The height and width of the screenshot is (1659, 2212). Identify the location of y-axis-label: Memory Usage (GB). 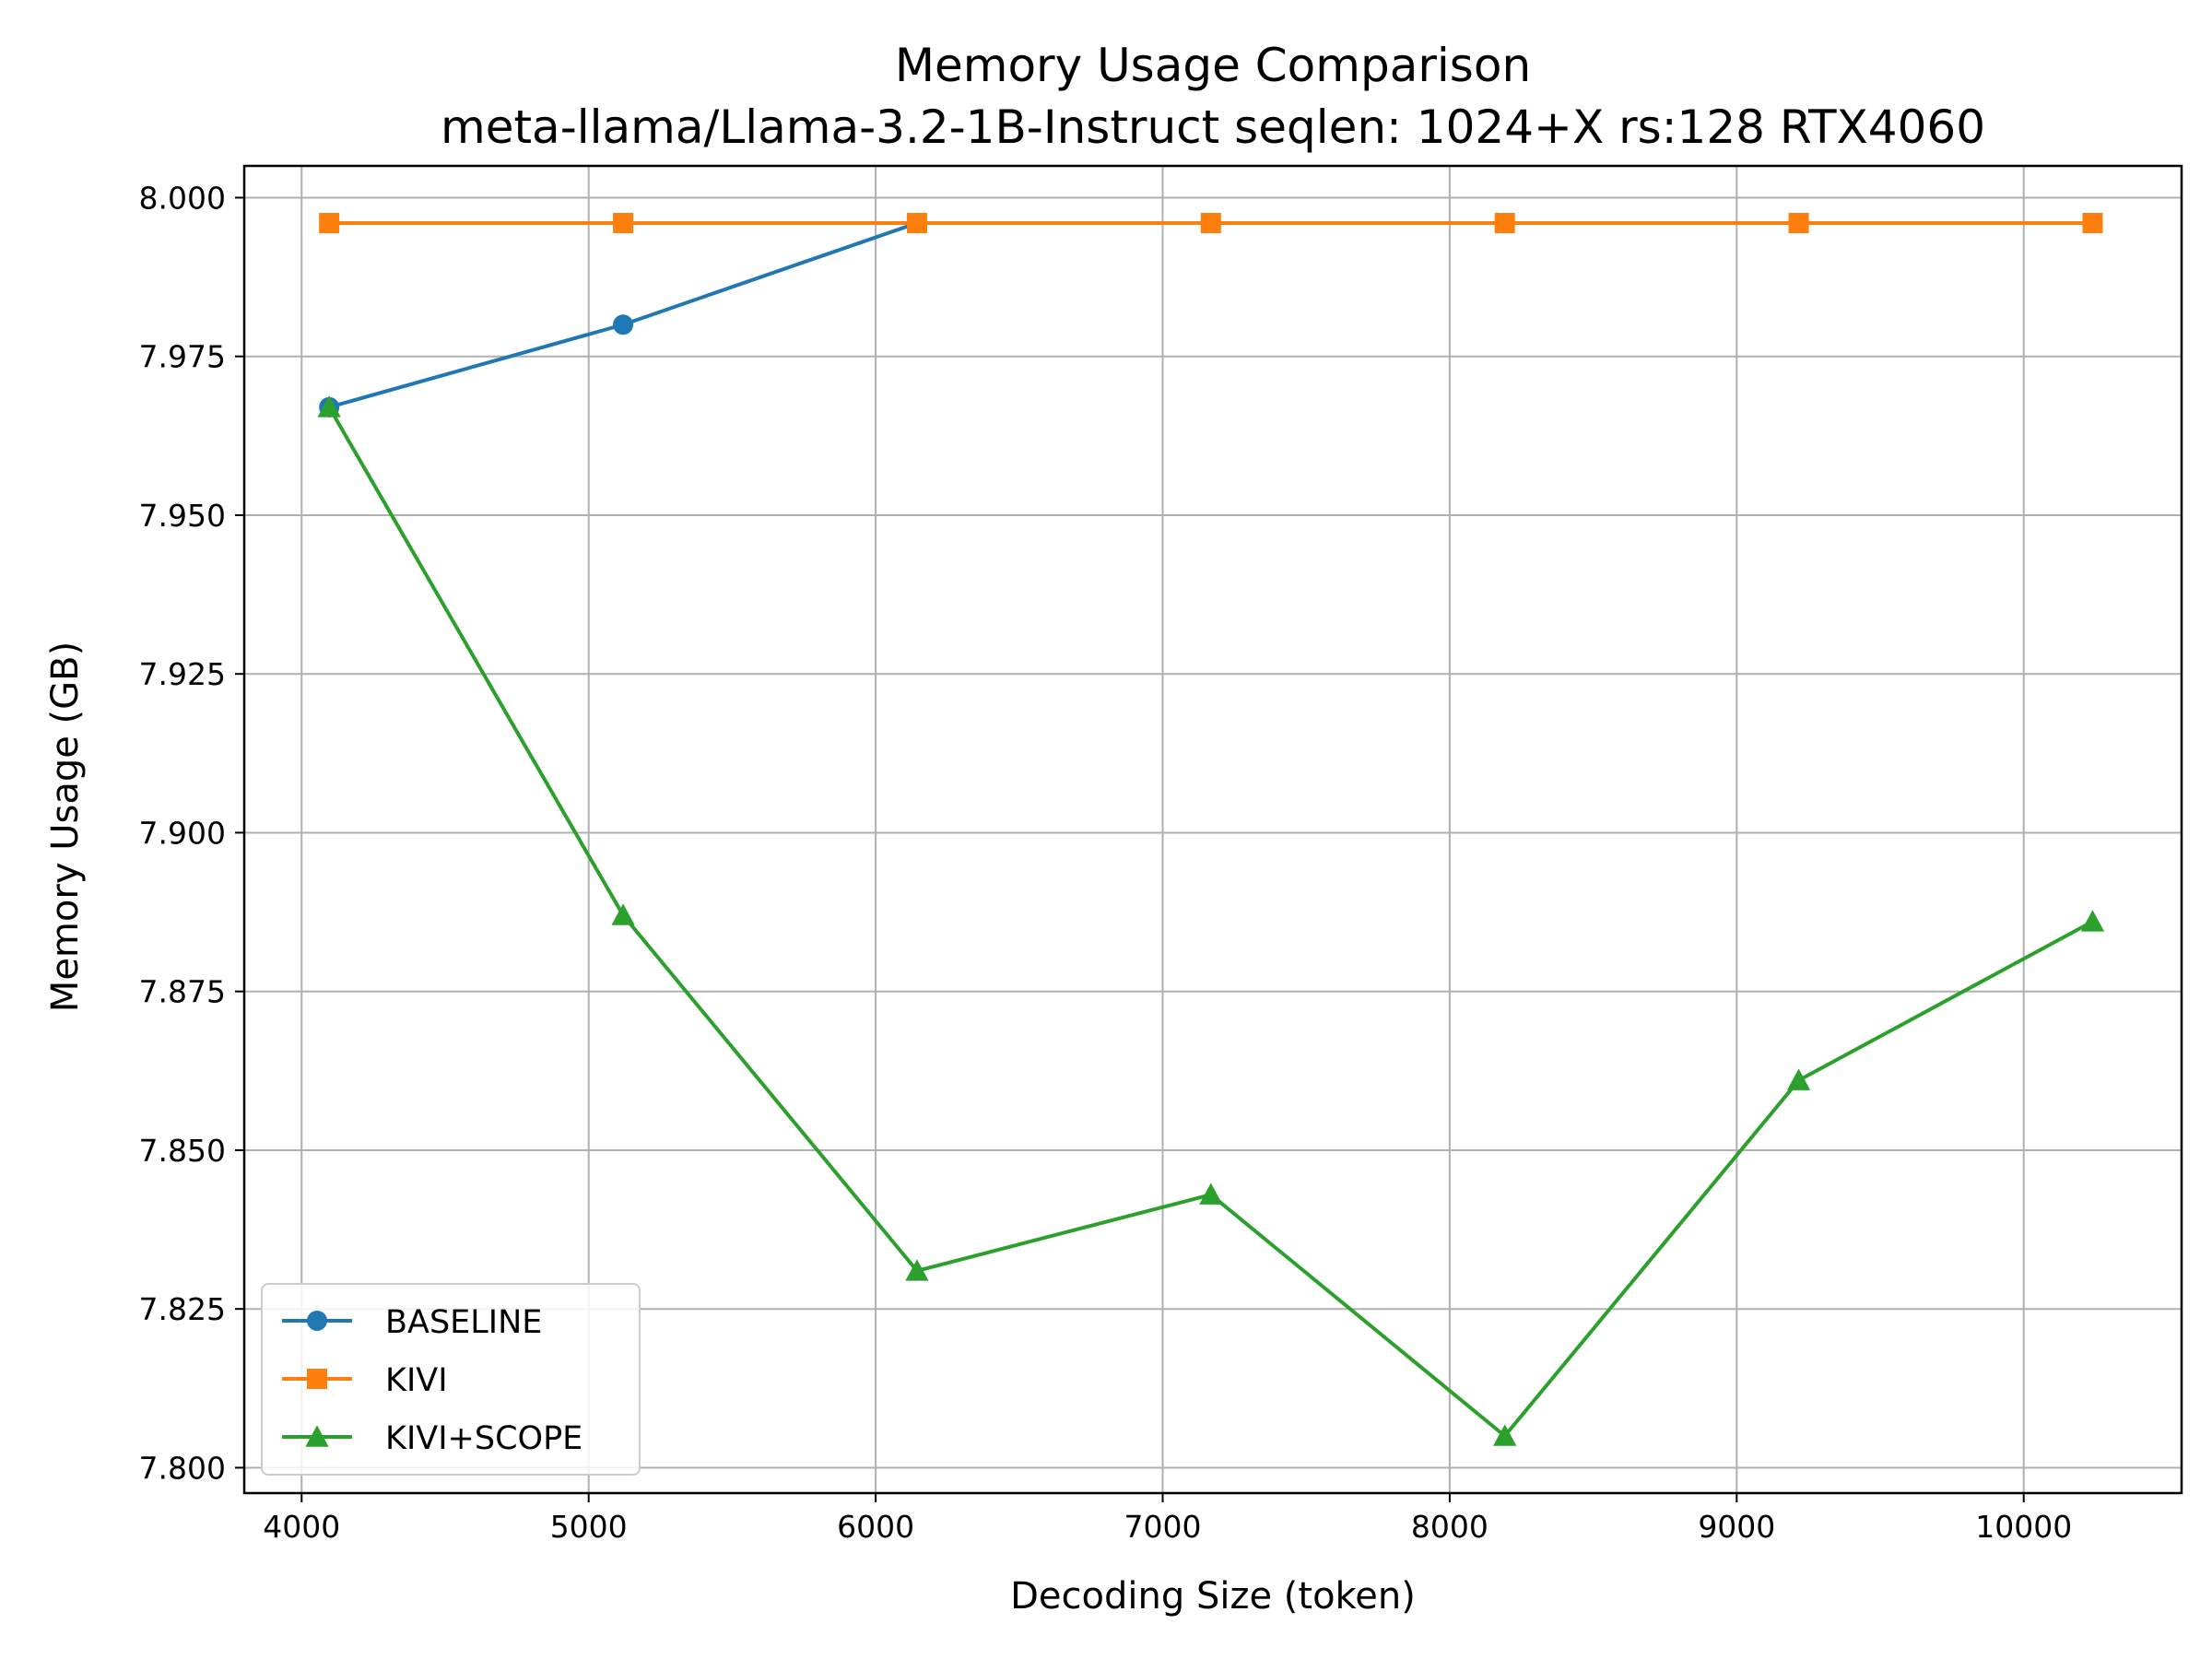
(65, 826).